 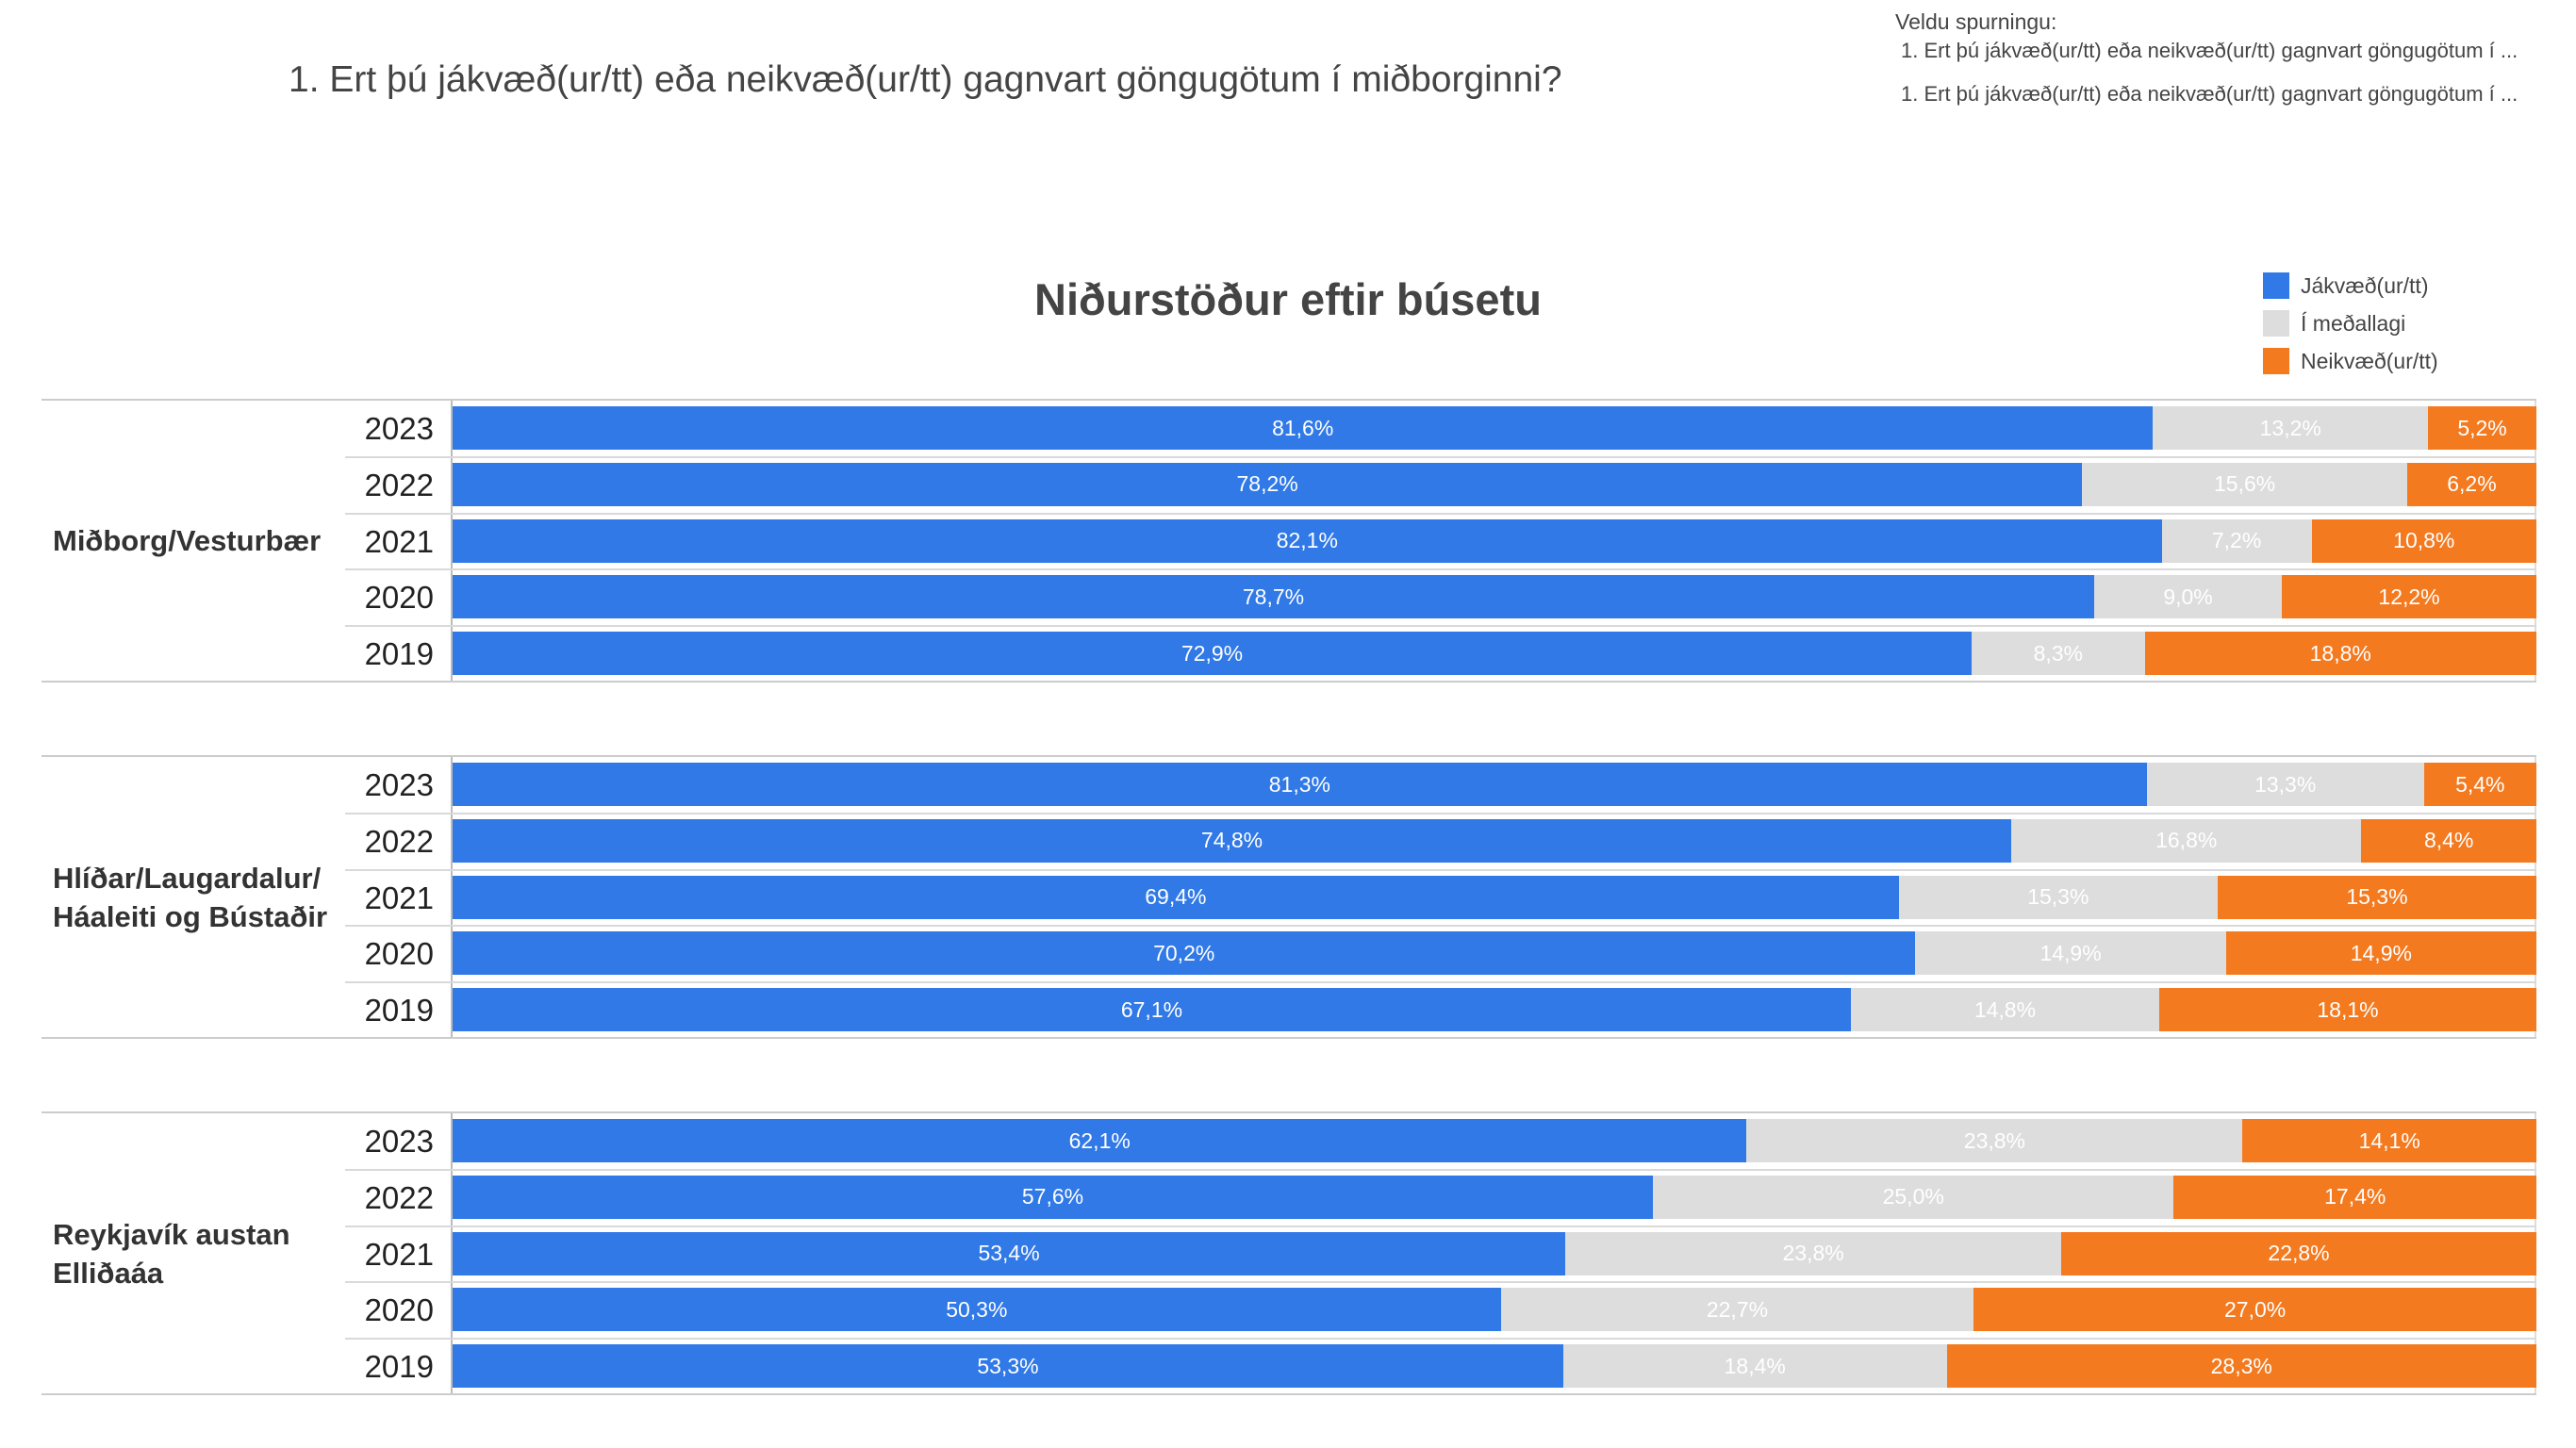 What do you see at coordinates (2186, 840) in the screenshot?
I see `bar-segment-medallagi: 16,8%` at bounding box center [2186, 840].